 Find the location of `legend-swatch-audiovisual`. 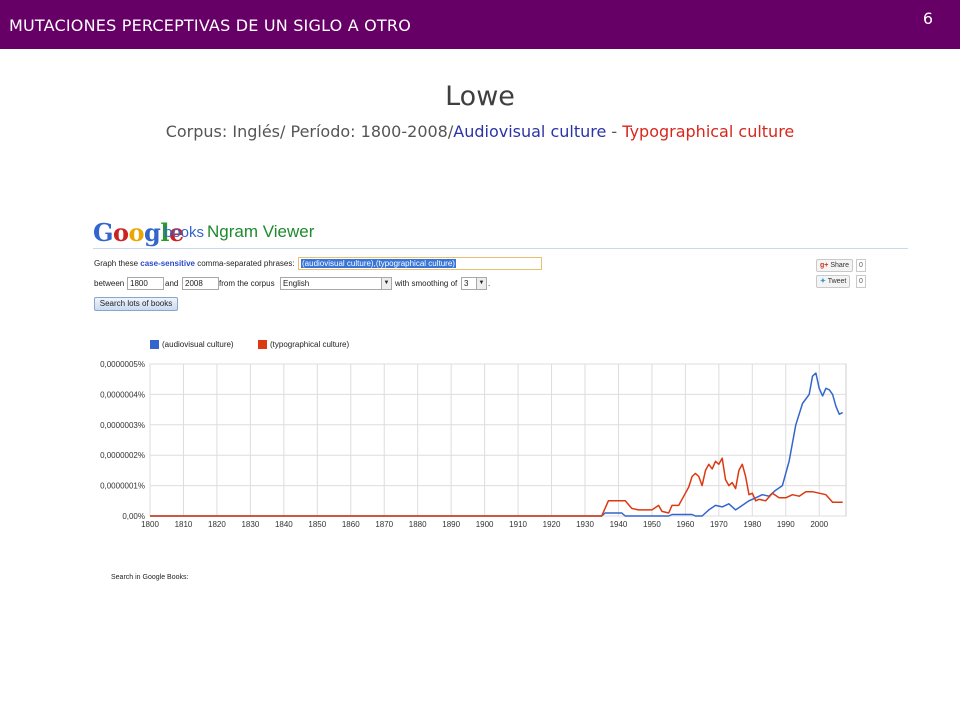

legend-swatch-audiovisual is located at coordinates (154, 344).